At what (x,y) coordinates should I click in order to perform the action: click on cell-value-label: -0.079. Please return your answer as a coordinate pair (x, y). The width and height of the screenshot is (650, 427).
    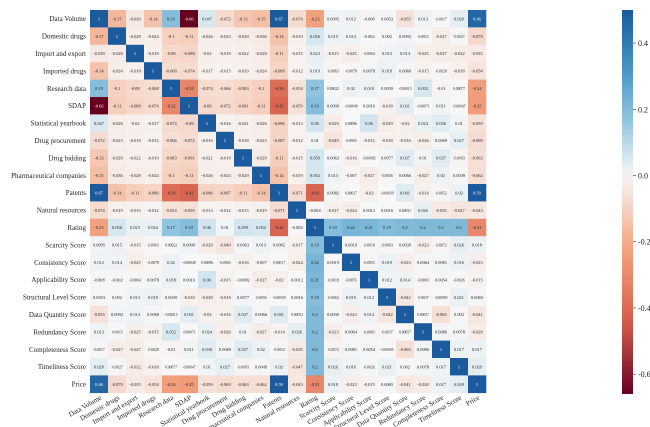
    Looking at the image, I should click on (117, 384).